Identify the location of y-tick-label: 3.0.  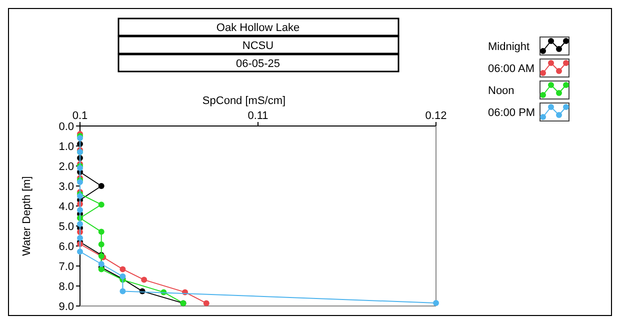
(66, 187).